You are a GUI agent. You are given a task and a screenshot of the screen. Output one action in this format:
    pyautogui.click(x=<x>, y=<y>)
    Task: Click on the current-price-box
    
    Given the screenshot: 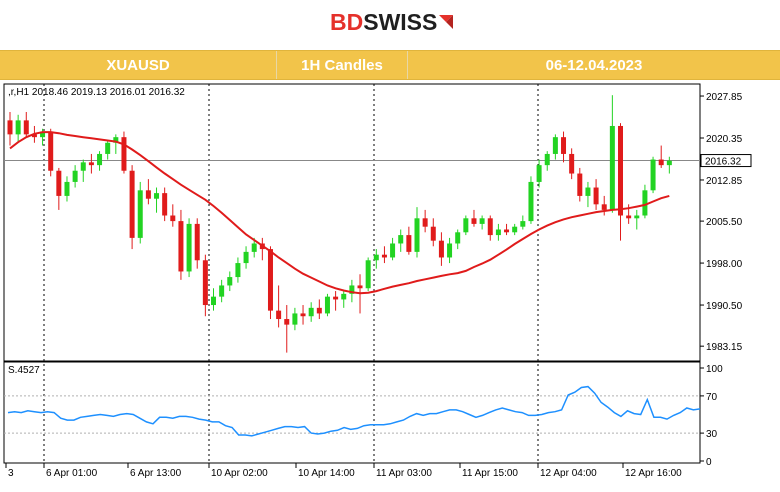 What is the action you would take?
    pyautogui.click(x=726, y=161)
    